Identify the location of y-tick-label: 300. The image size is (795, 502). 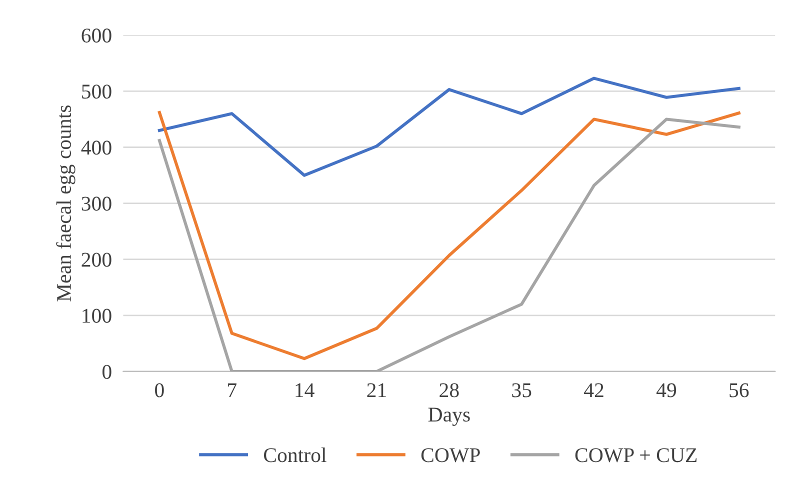
(97, 203).